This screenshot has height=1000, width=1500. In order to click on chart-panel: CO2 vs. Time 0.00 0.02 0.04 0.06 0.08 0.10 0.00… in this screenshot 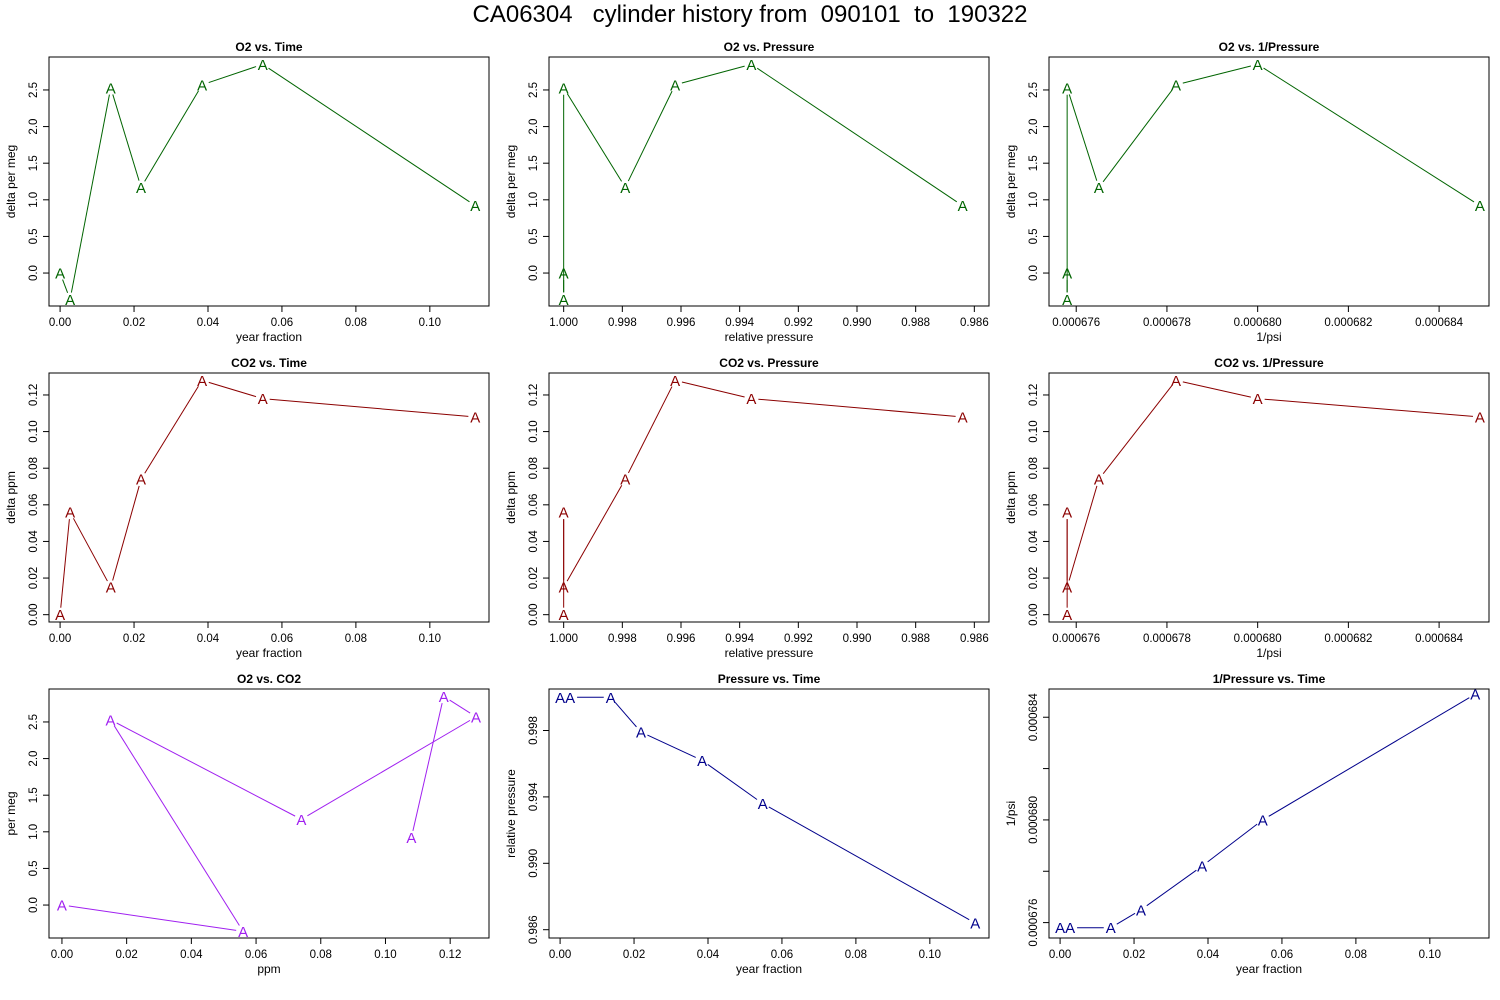, I will do `click(247, 508)`.